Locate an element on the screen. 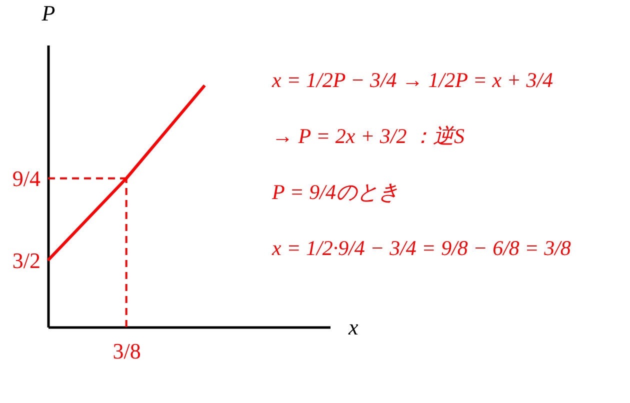  y-axis-title: P is located at coordinates (48, 13).